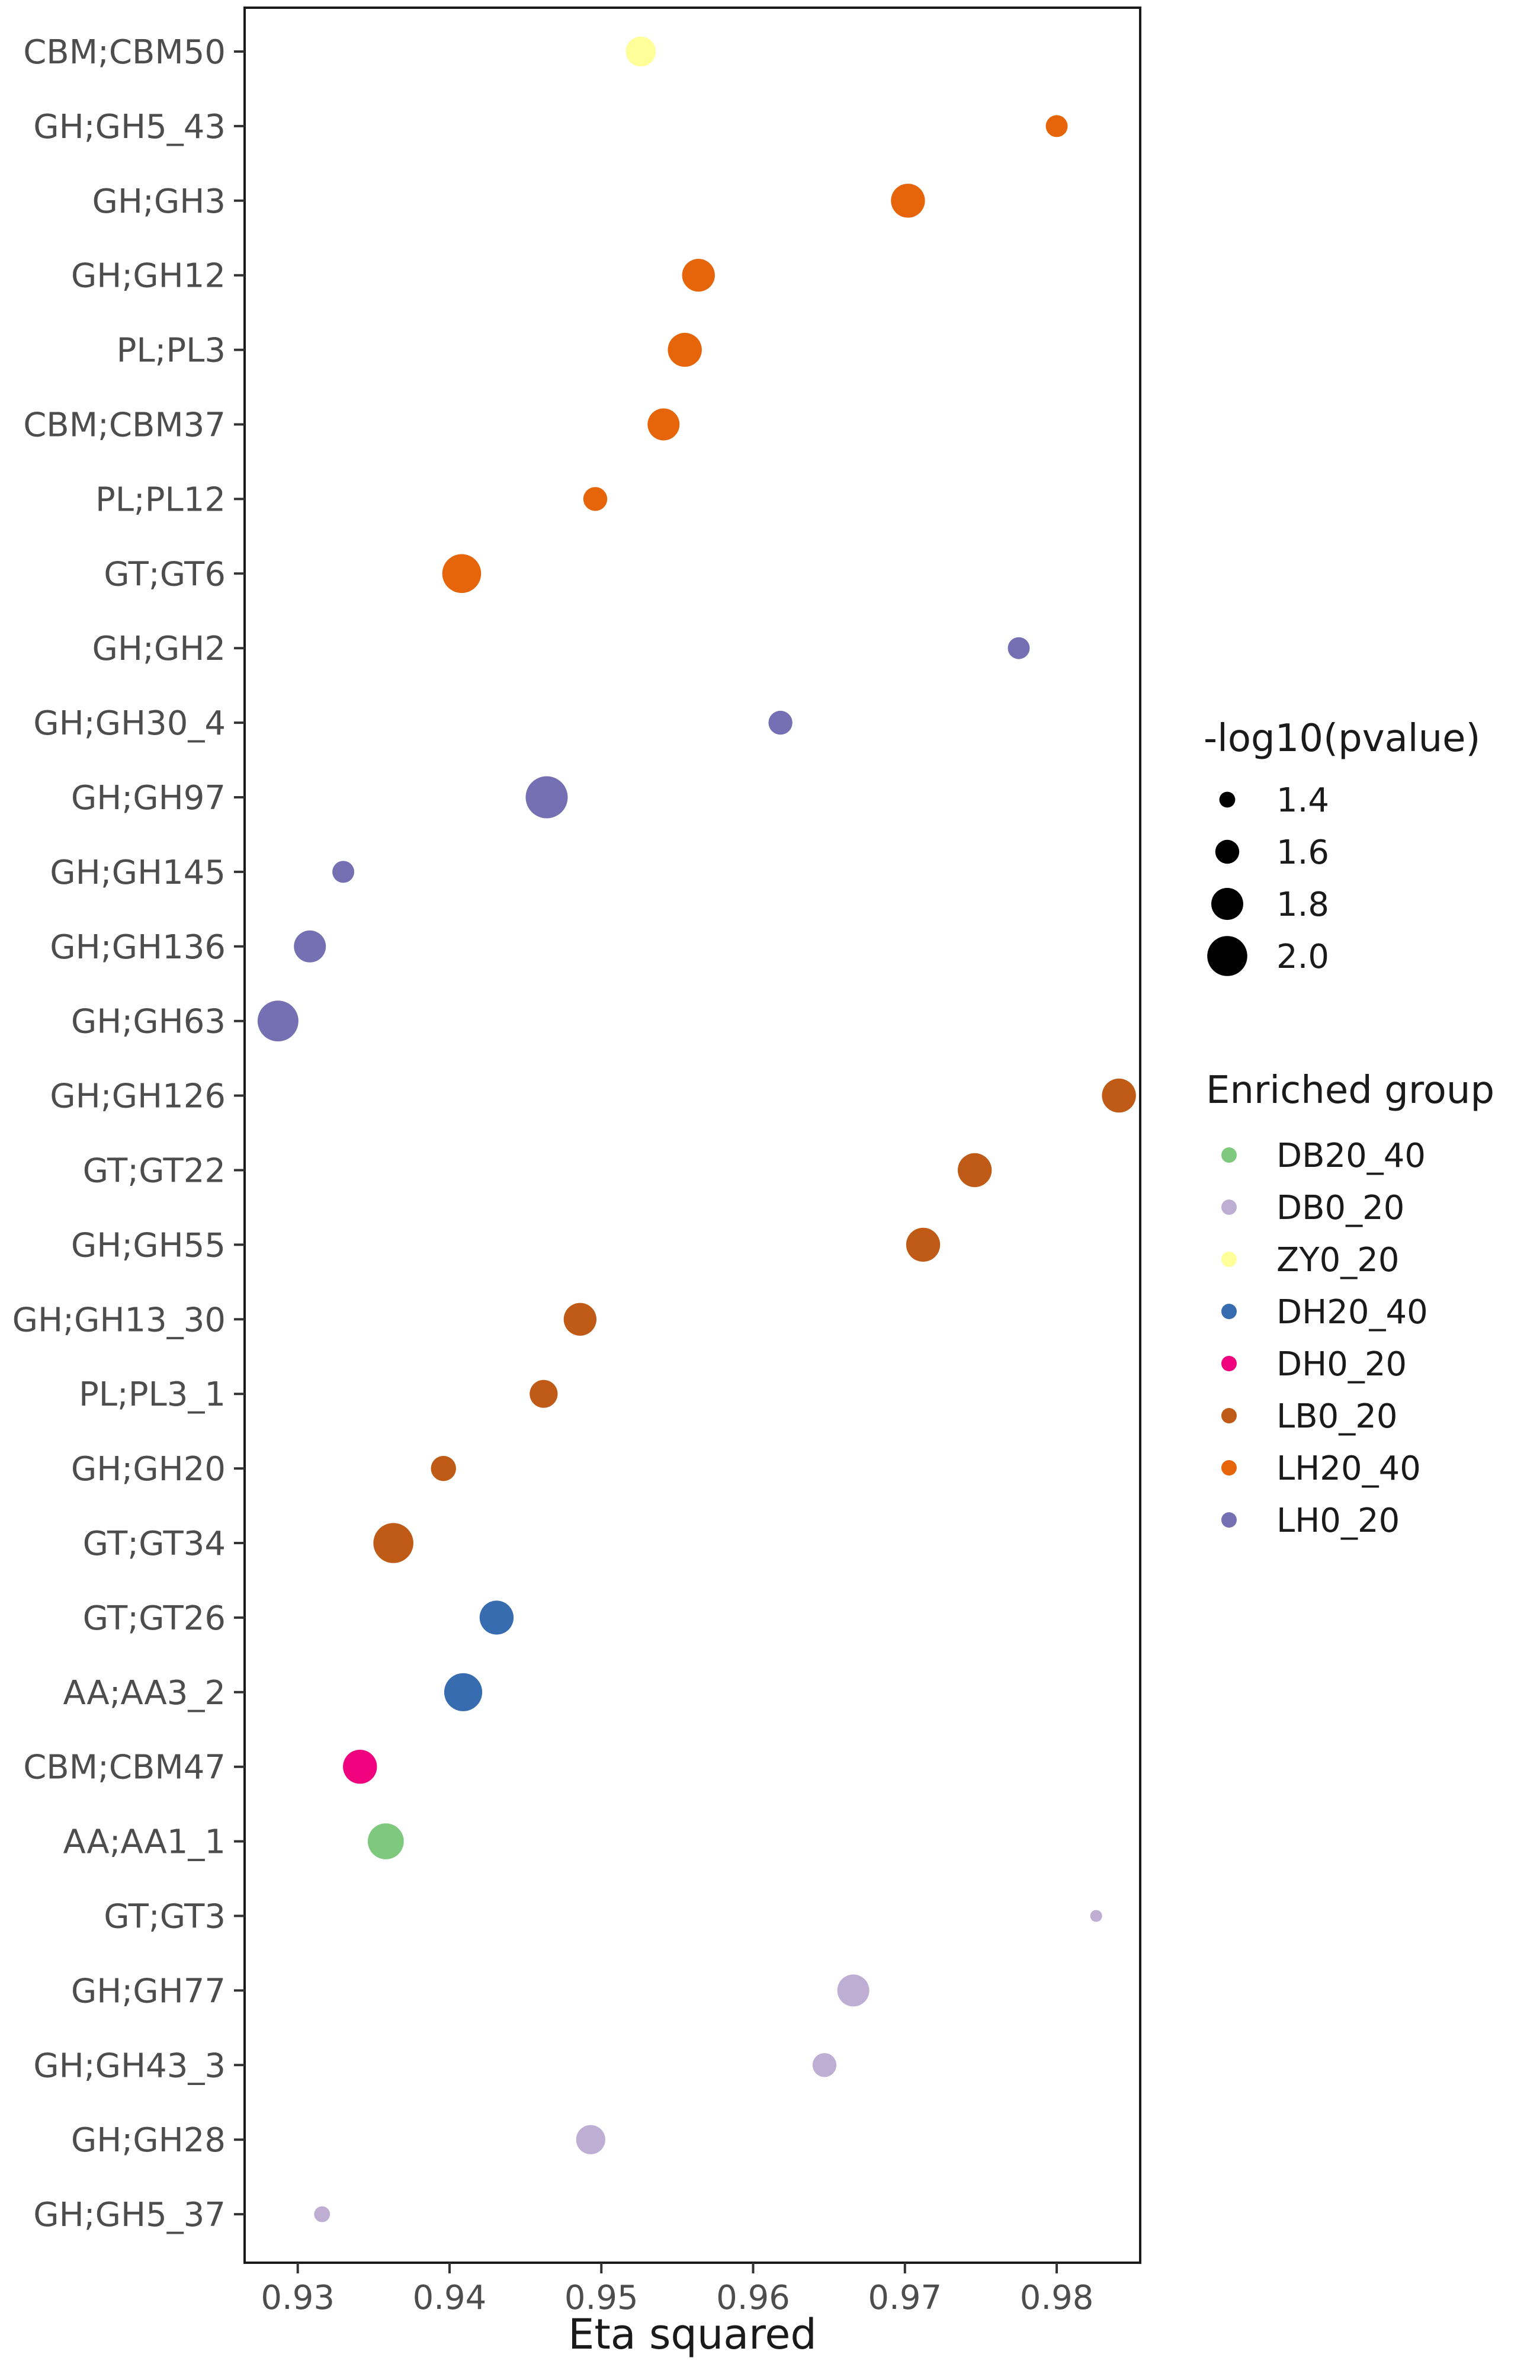  What do you see at coordinates (159, 201) in the screenshot?
I see `y-tick-label: GH;GH3` at bounding box center [159, 201].